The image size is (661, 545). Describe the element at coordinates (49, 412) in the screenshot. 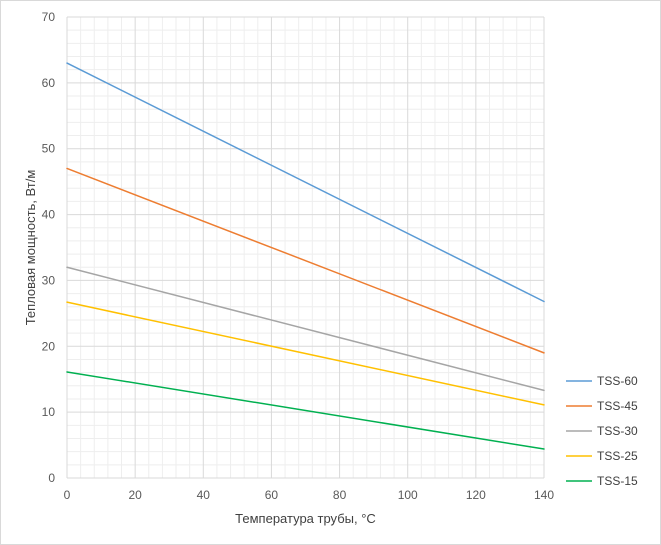

I see `y-tick-label: 10` at that location.